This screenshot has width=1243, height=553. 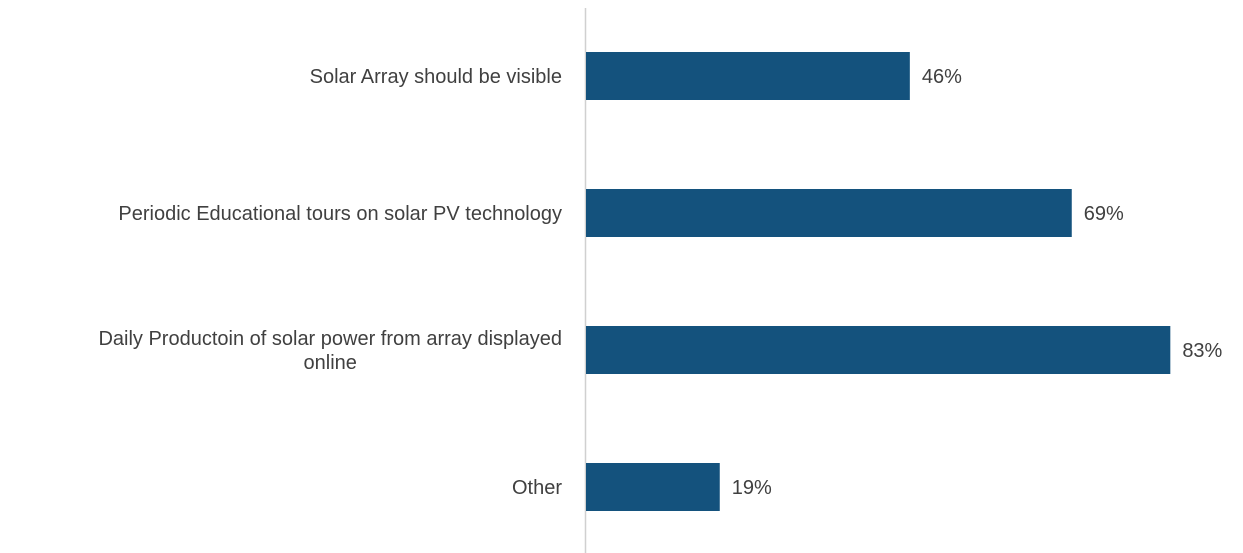 What do you see at coordinates (330, 363) in the screenshot?
I see `category-label-line: online` at bounding box center [330, 363].